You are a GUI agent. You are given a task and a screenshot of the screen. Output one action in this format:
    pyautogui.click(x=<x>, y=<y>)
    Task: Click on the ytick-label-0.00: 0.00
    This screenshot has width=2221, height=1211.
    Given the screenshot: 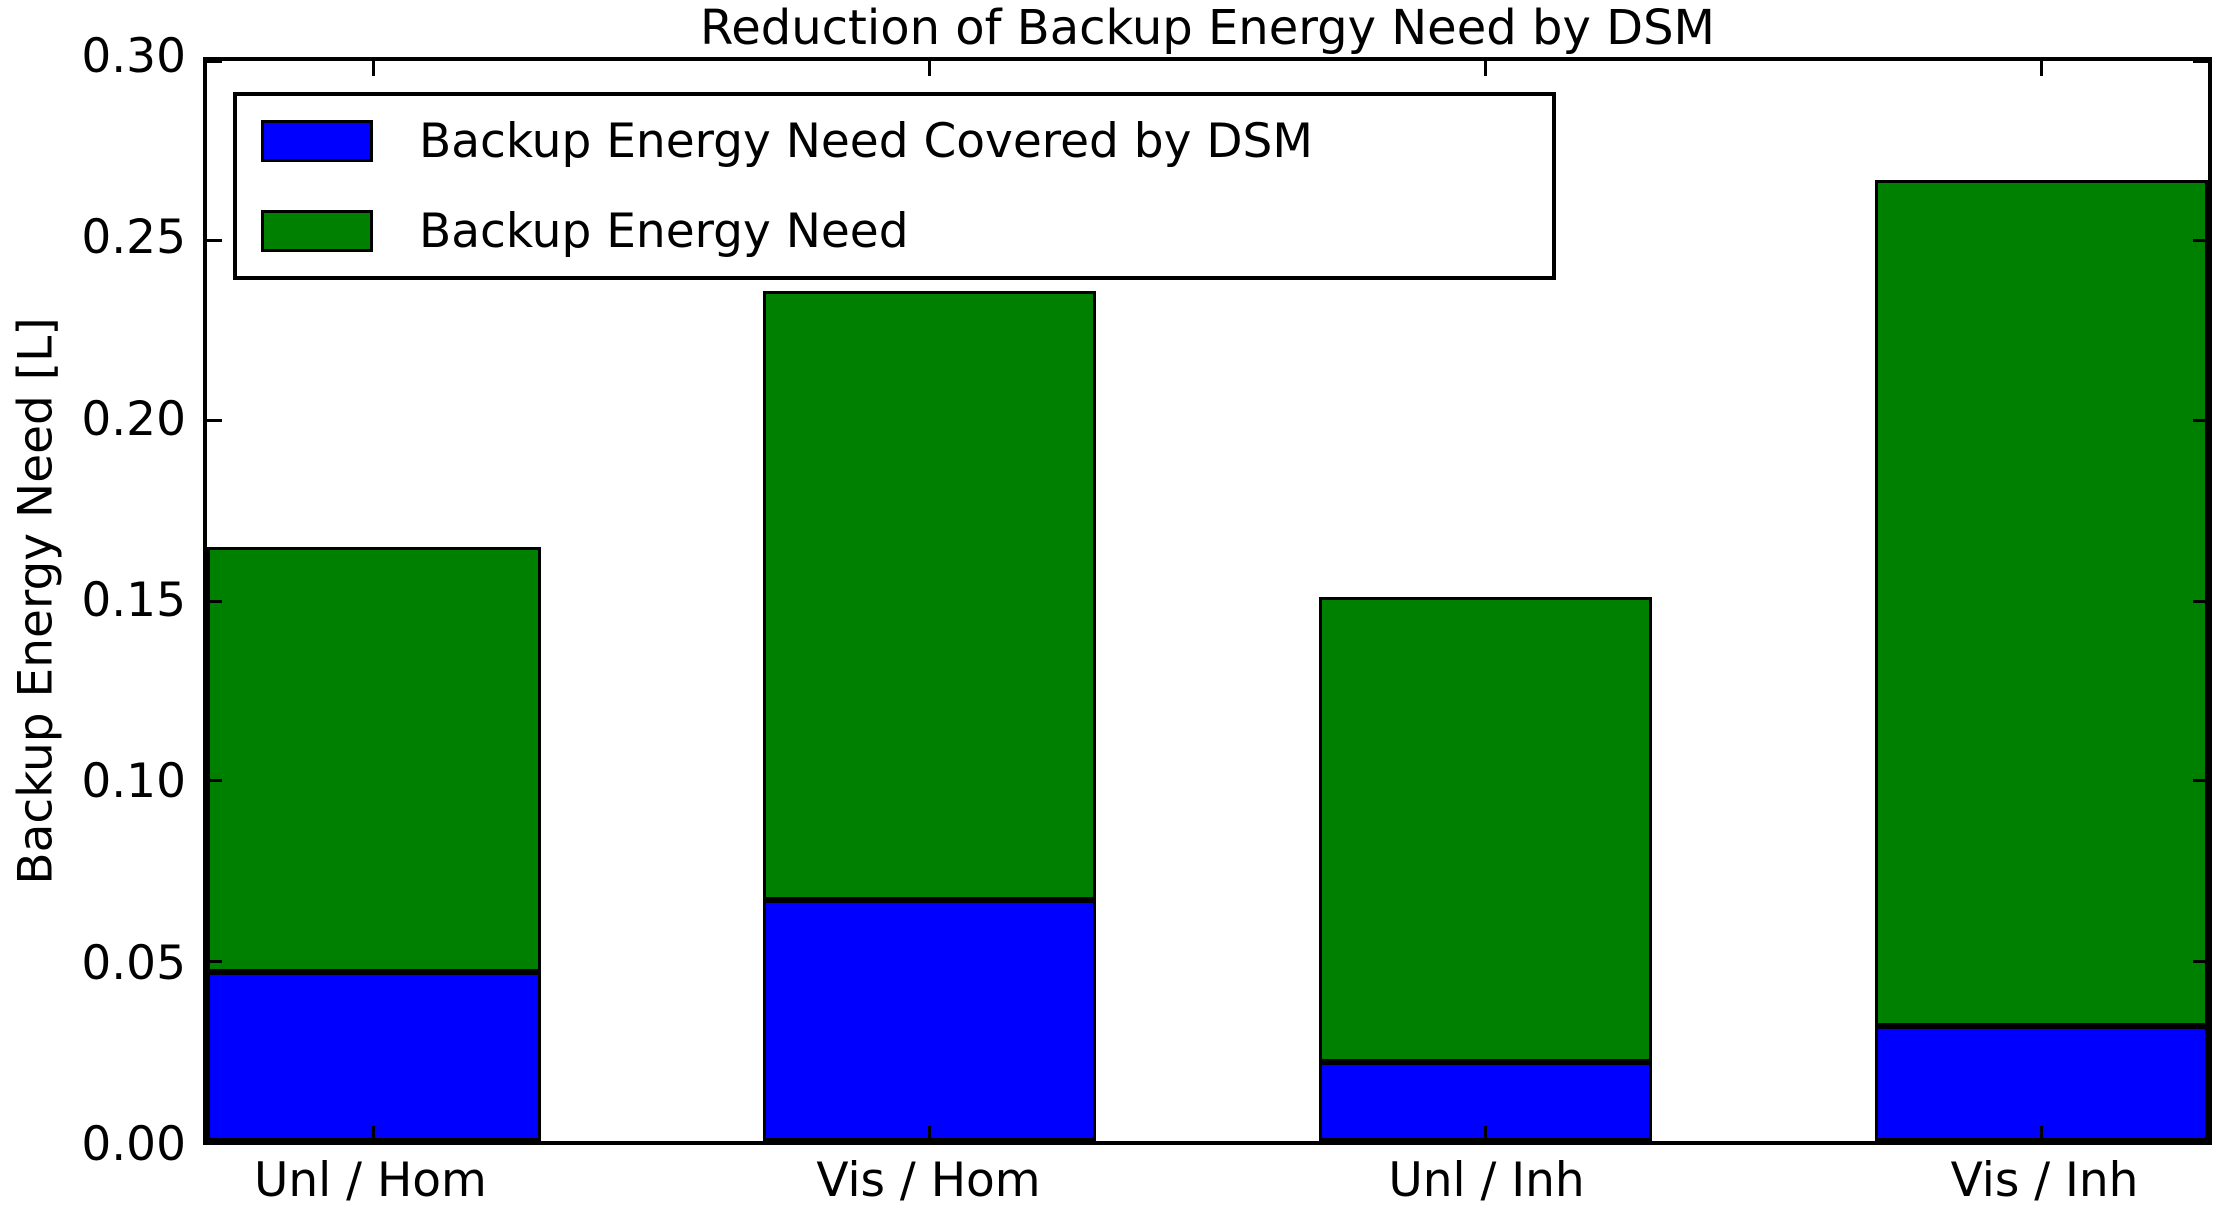 What is the action you would take?
    pyautogui.click(x=133, y=1144)
    